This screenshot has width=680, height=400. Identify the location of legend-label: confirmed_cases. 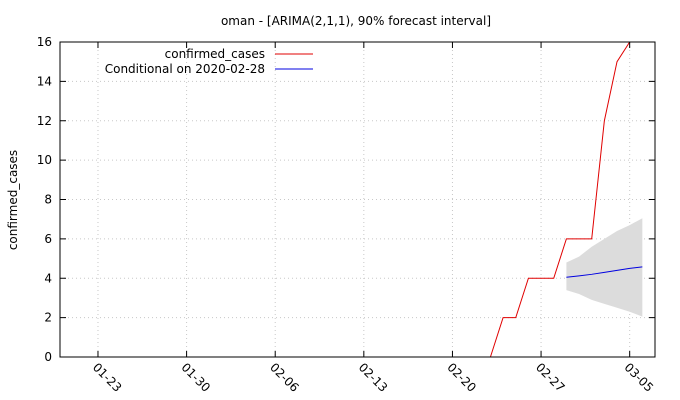
(215, 54).